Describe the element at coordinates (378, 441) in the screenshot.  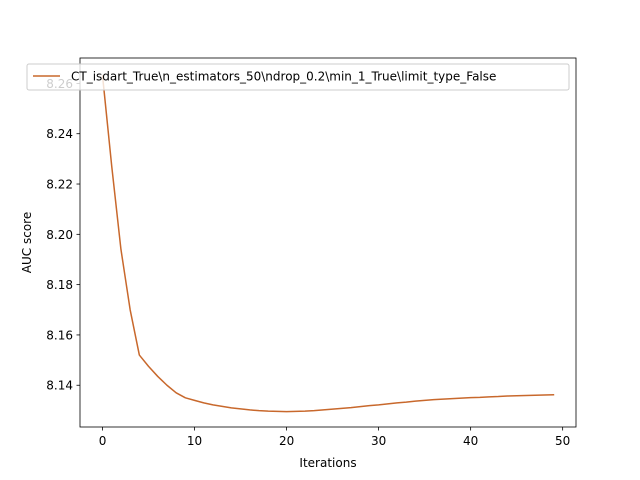
I see `x-tick-label: 30` at that location.